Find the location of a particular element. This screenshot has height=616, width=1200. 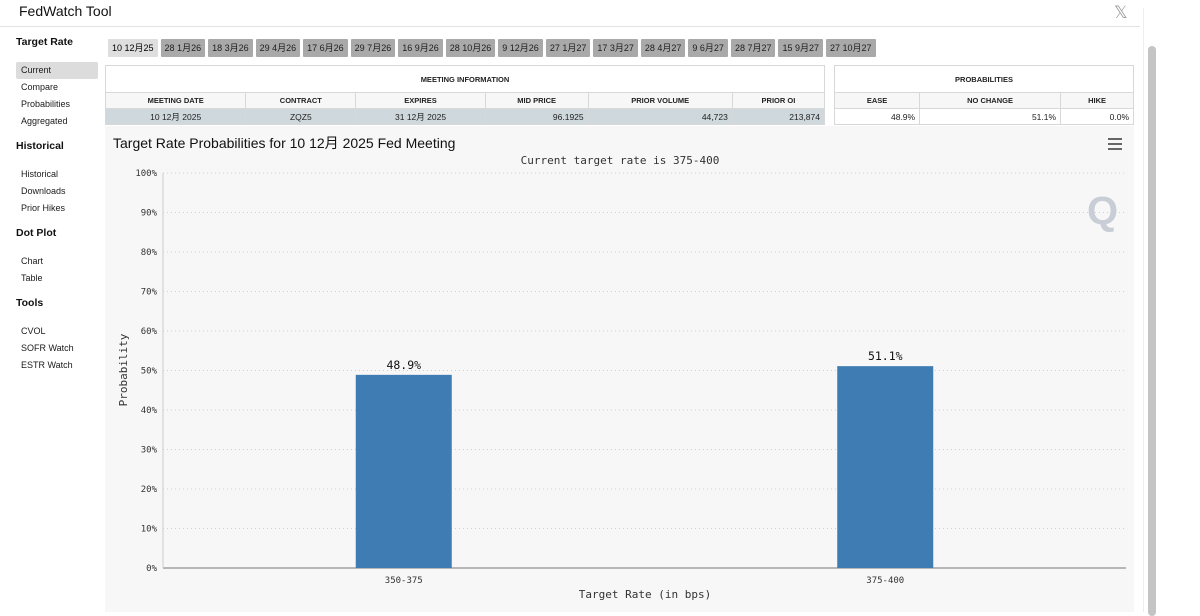

sidebar-item-historical: Historical is located at coordinates (40, 174).